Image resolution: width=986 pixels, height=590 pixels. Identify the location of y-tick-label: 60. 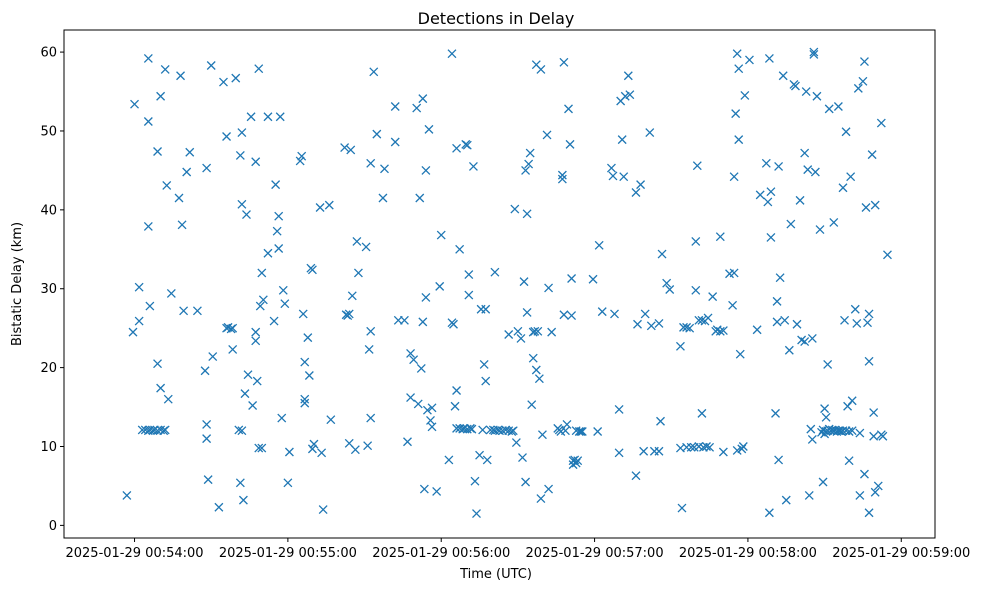
(48, 53).